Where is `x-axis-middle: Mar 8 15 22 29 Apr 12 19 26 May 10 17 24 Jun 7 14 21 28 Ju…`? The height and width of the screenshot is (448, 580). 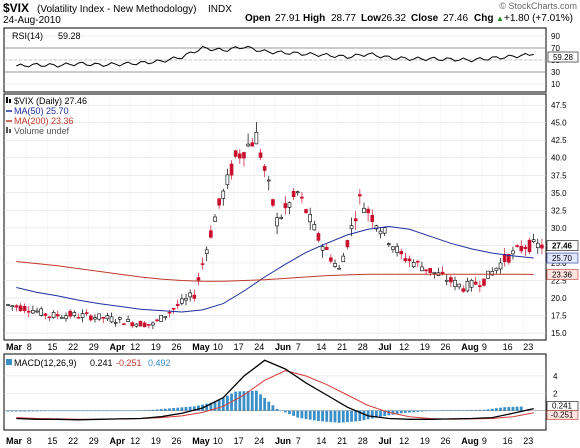 x-axis-middle: Mar 8 15 22 29 Apr 12 19 26 May 10 17 24 Jun 7 14 21 28 Ju… is located at coordinates (269, 347).